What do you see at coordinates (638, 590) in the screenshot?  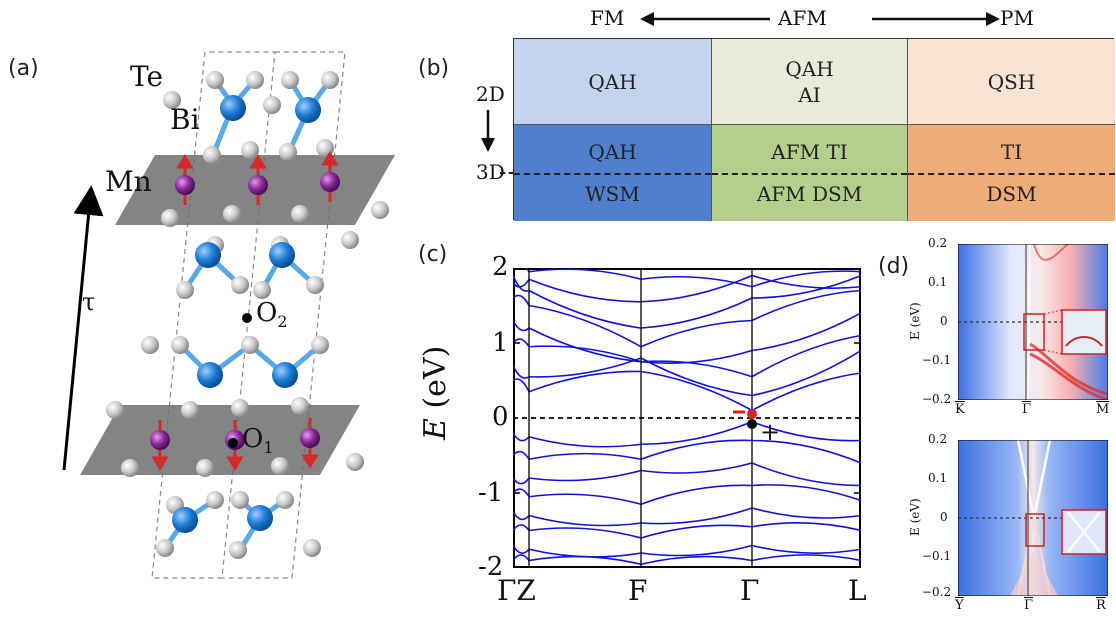 I see `xtick-f: F` at bounding box center [638, 590].